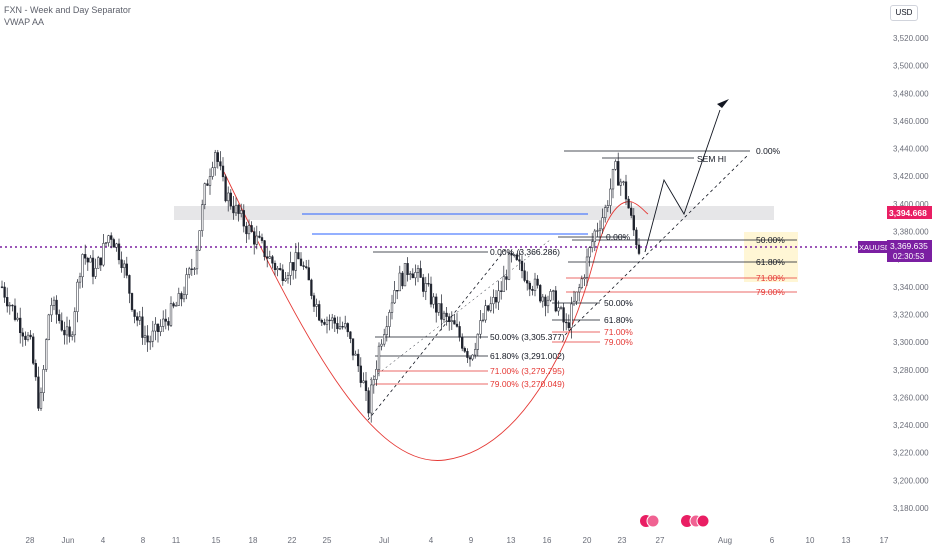  What do you see at coordinates (911, 314) in the screenshot?
I see `y-tick-label: 3,320.000` at bounding box center [911, 314].